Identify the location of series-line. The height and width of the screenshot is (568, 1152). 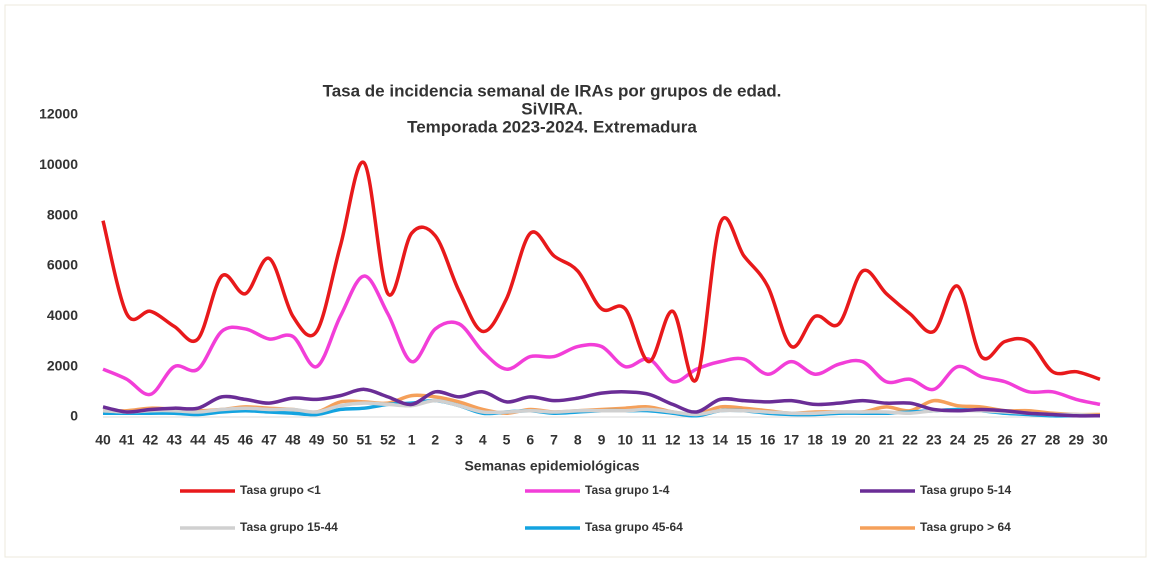
(601, 402).